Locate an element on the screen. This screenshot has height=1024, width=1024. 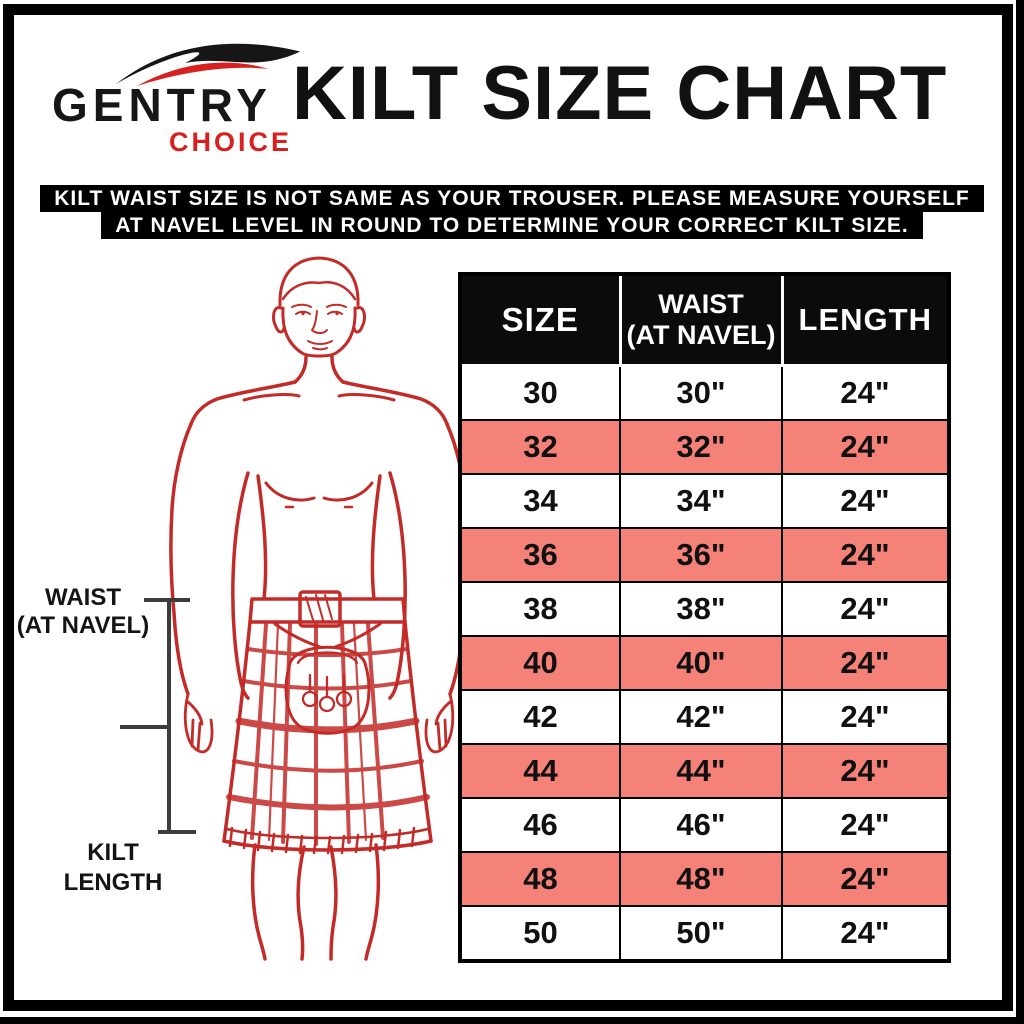
size-cell: 32 is located at coordinates (540, 447).